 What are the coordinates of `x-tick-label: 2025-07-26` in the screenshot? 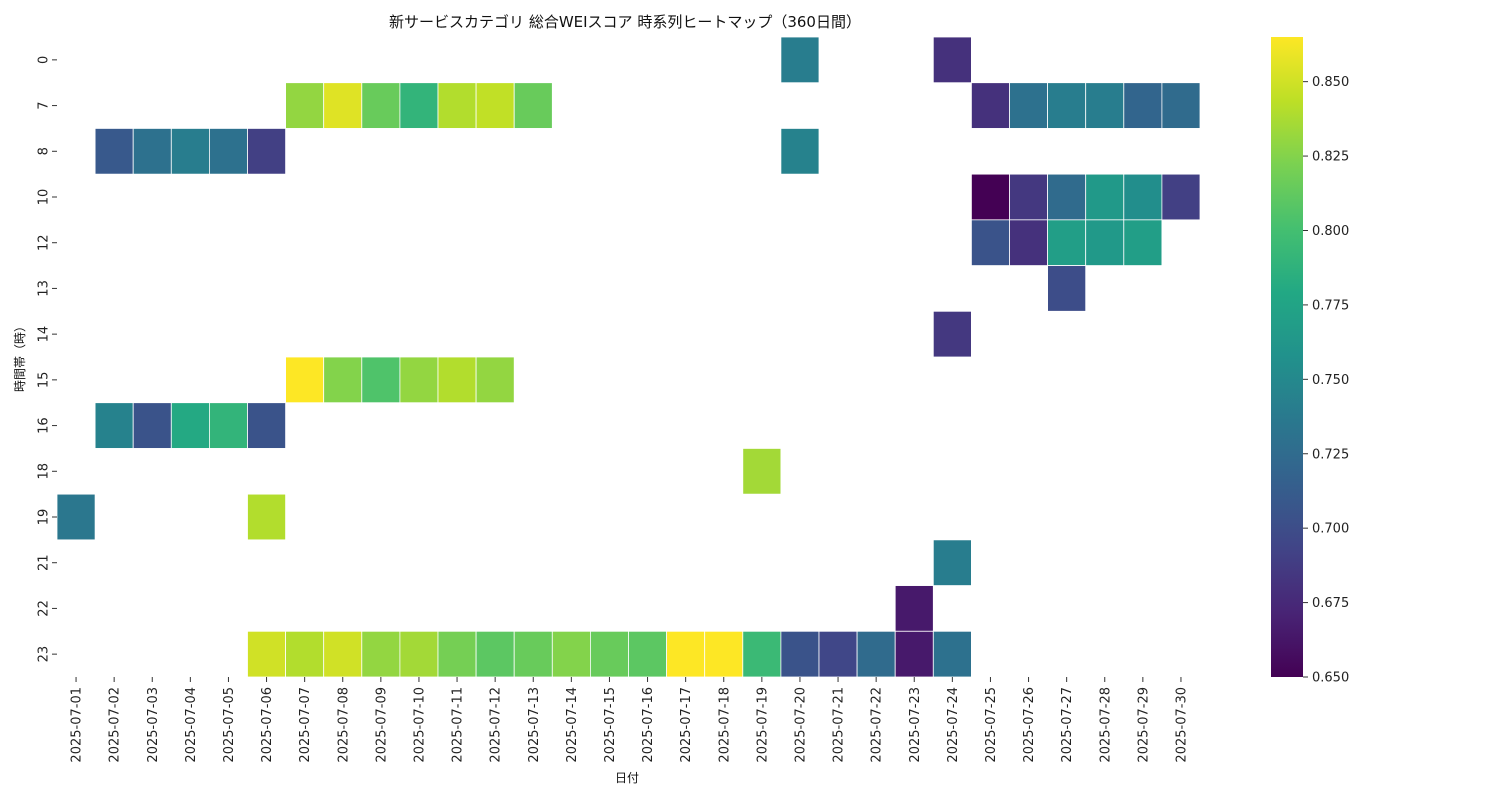 It's located at (1029, 725).